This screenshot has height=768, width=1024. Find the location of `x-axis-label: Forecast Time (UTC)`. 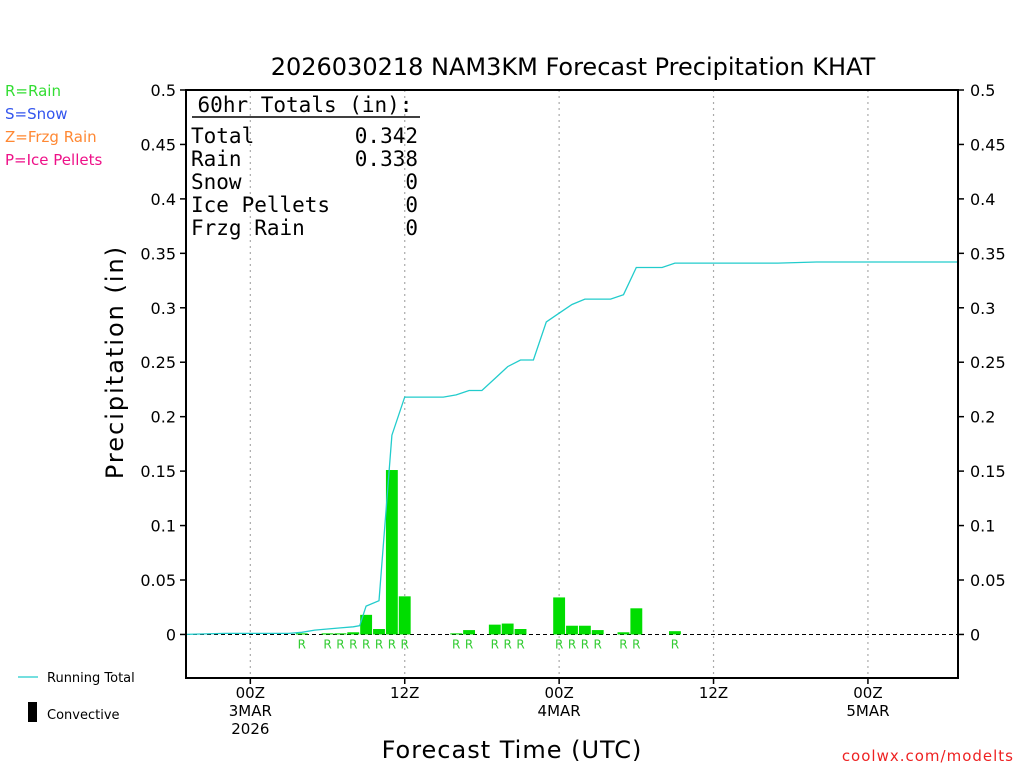

x-axis-label: Forecast Time (UTC) is located at coordinates (512, 750).